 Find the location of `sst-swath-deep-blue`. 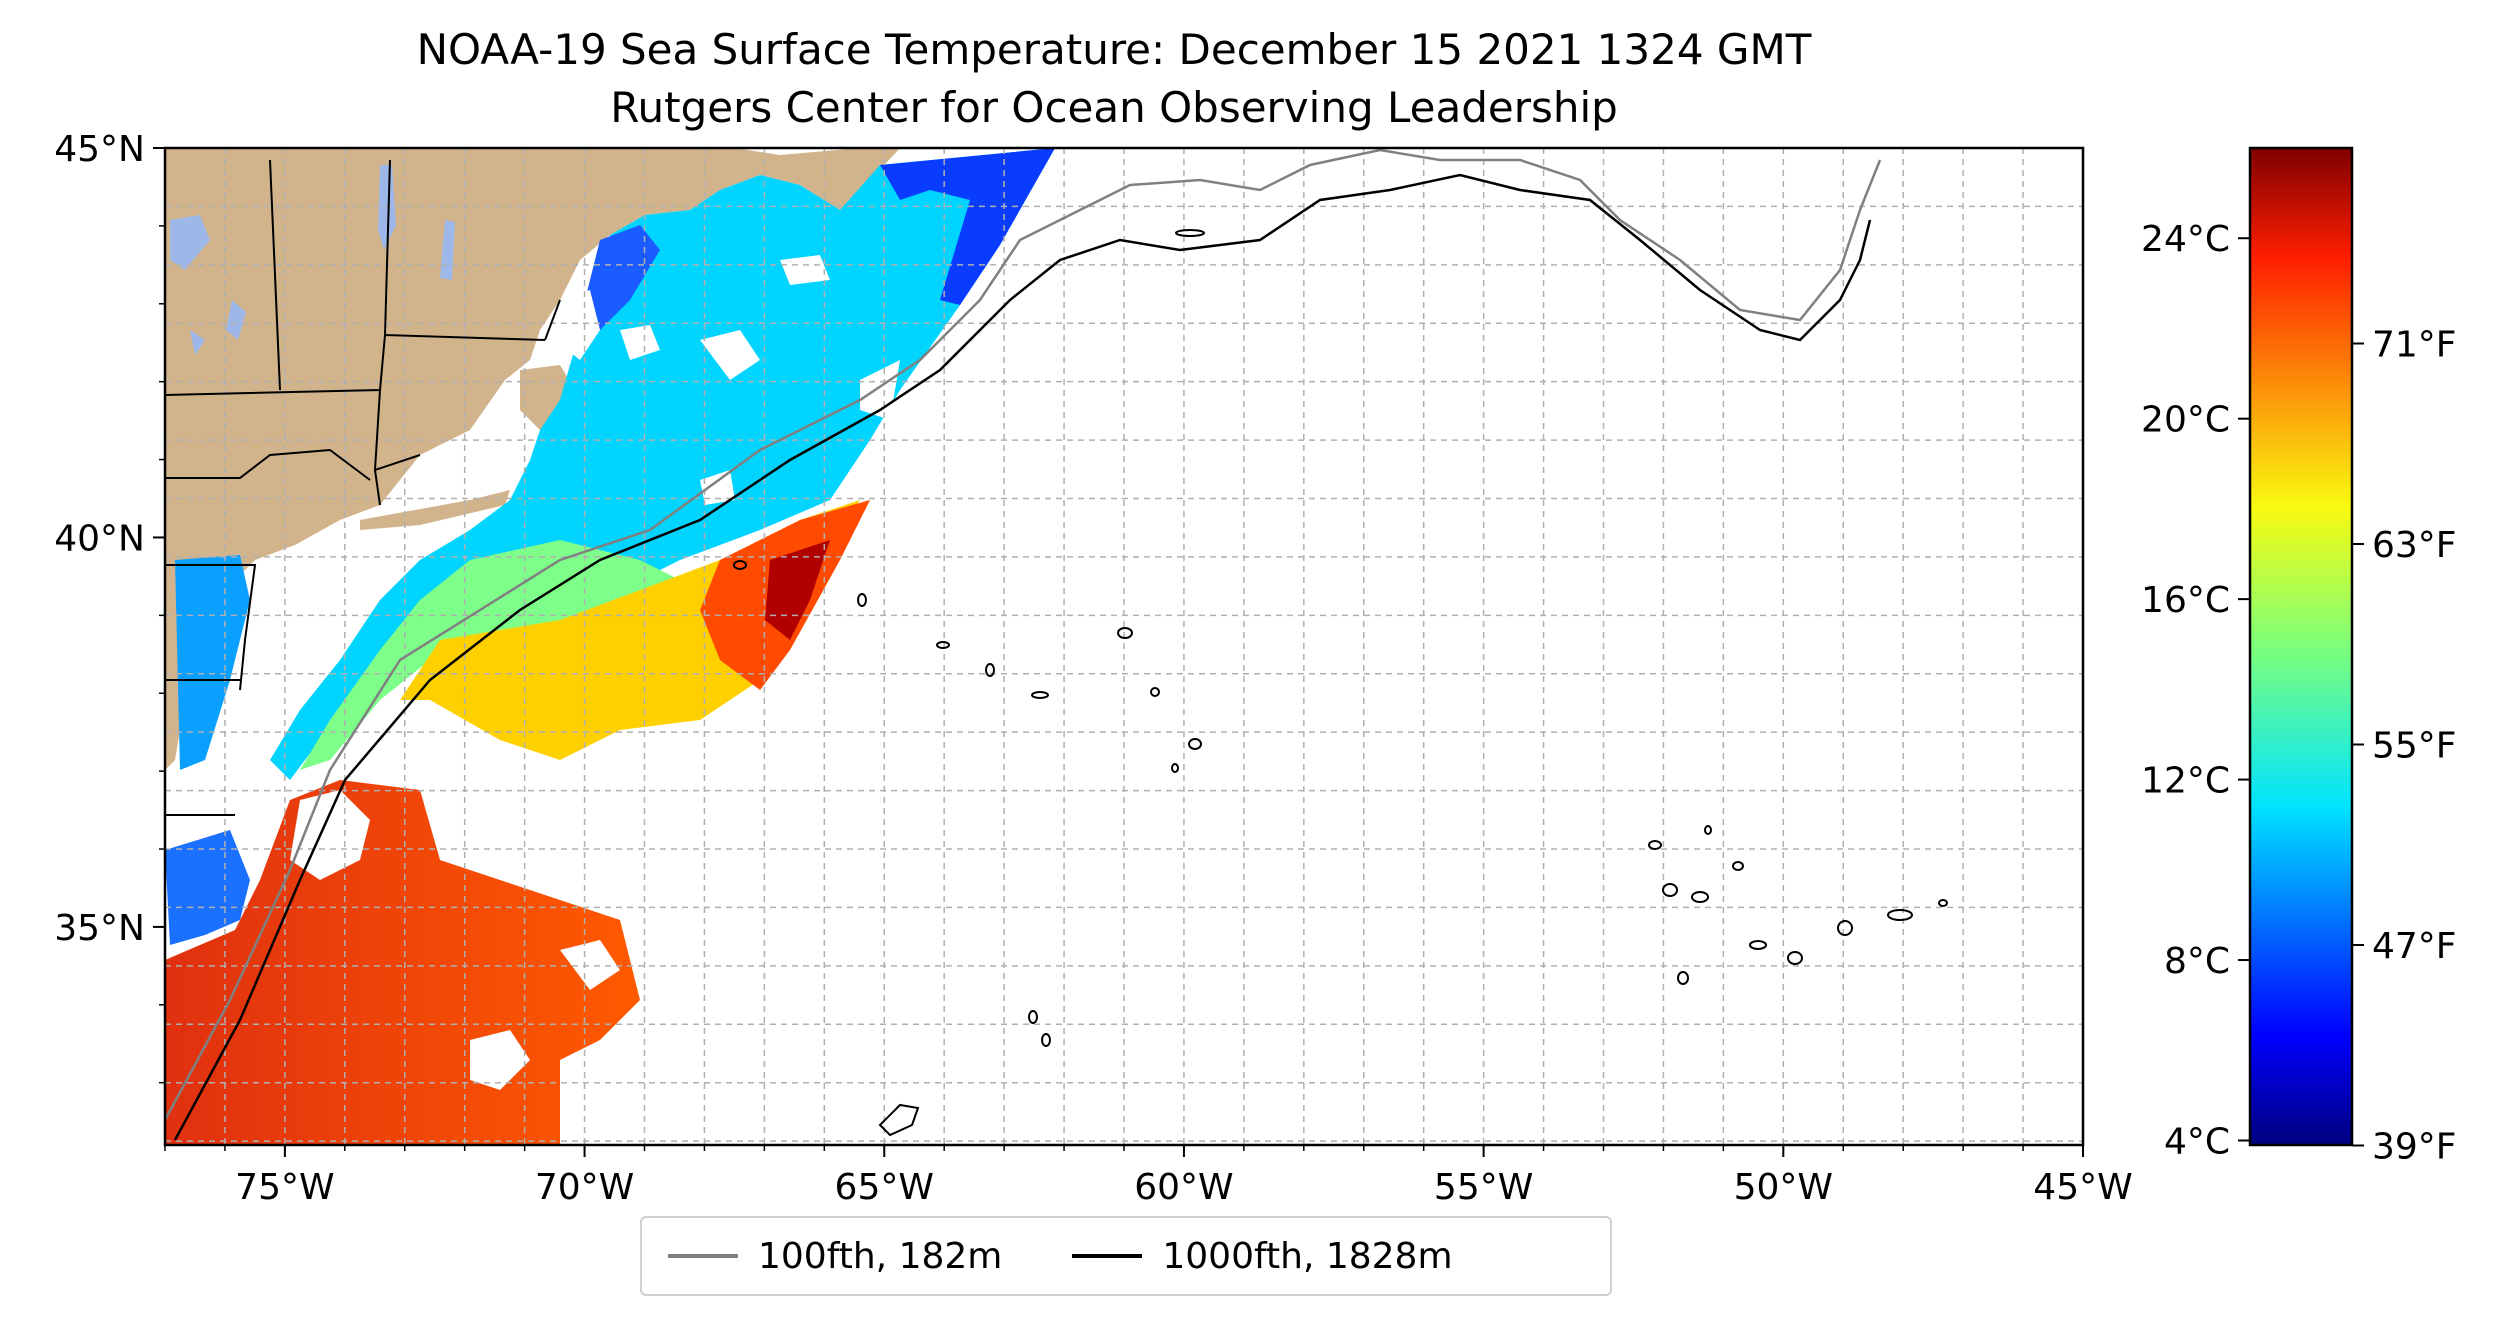

sst-swath-deep-blue is located at coordinates (967, 226).